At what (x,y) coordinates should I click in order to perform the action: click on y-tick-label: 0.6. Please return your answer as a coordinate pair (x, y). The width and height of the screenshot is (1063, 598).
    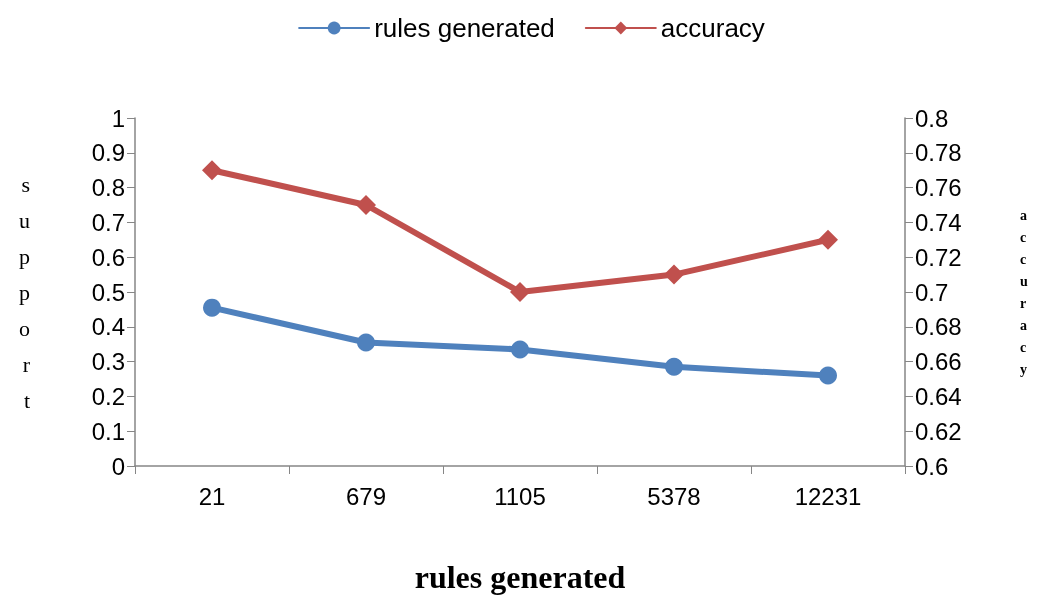
    Looking at the image, I should click on (108, 257).